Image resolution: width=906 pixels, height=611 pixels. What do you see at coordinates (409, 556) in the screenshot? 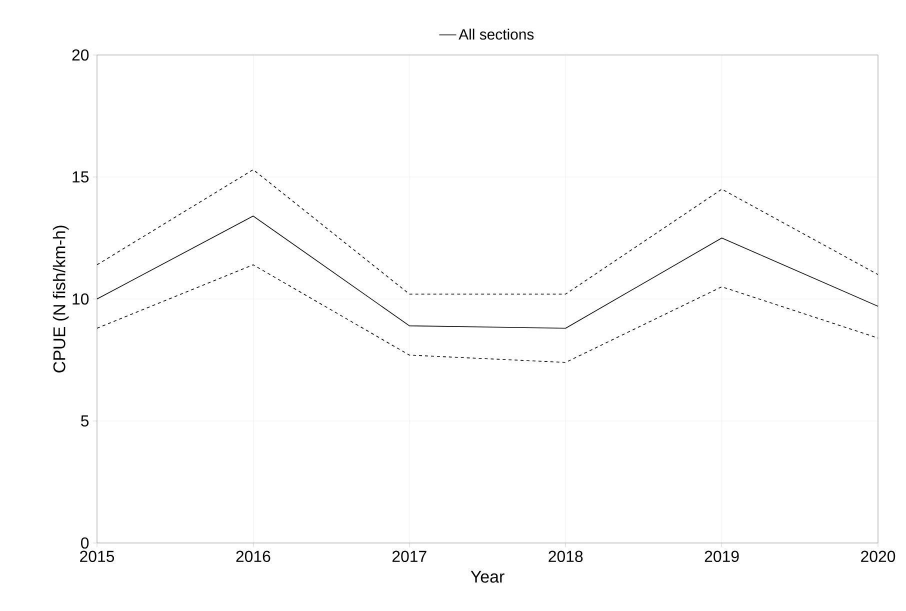
I see `x-tick-label: 2017` at bounding box center [409, 556].